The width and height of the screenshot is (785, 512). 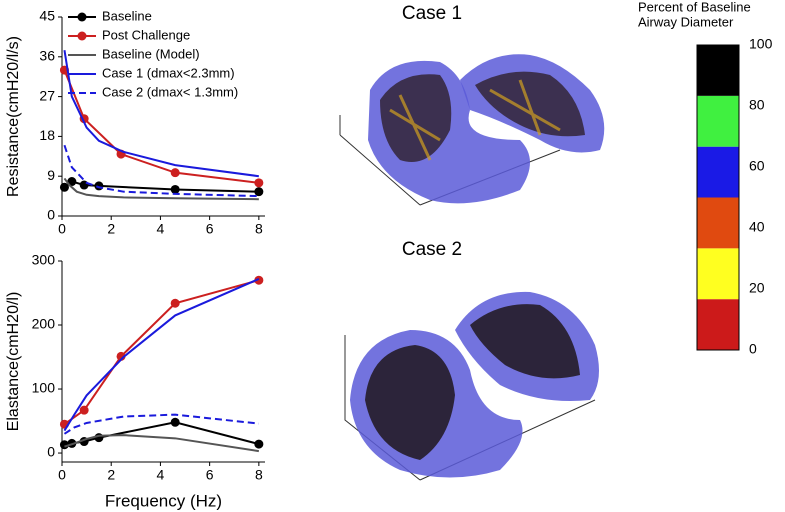 What do you see at coordinates (757, 105) in the screenshot?
I see `colorbar-tick-label: 80` at bounding box center [757, 105].